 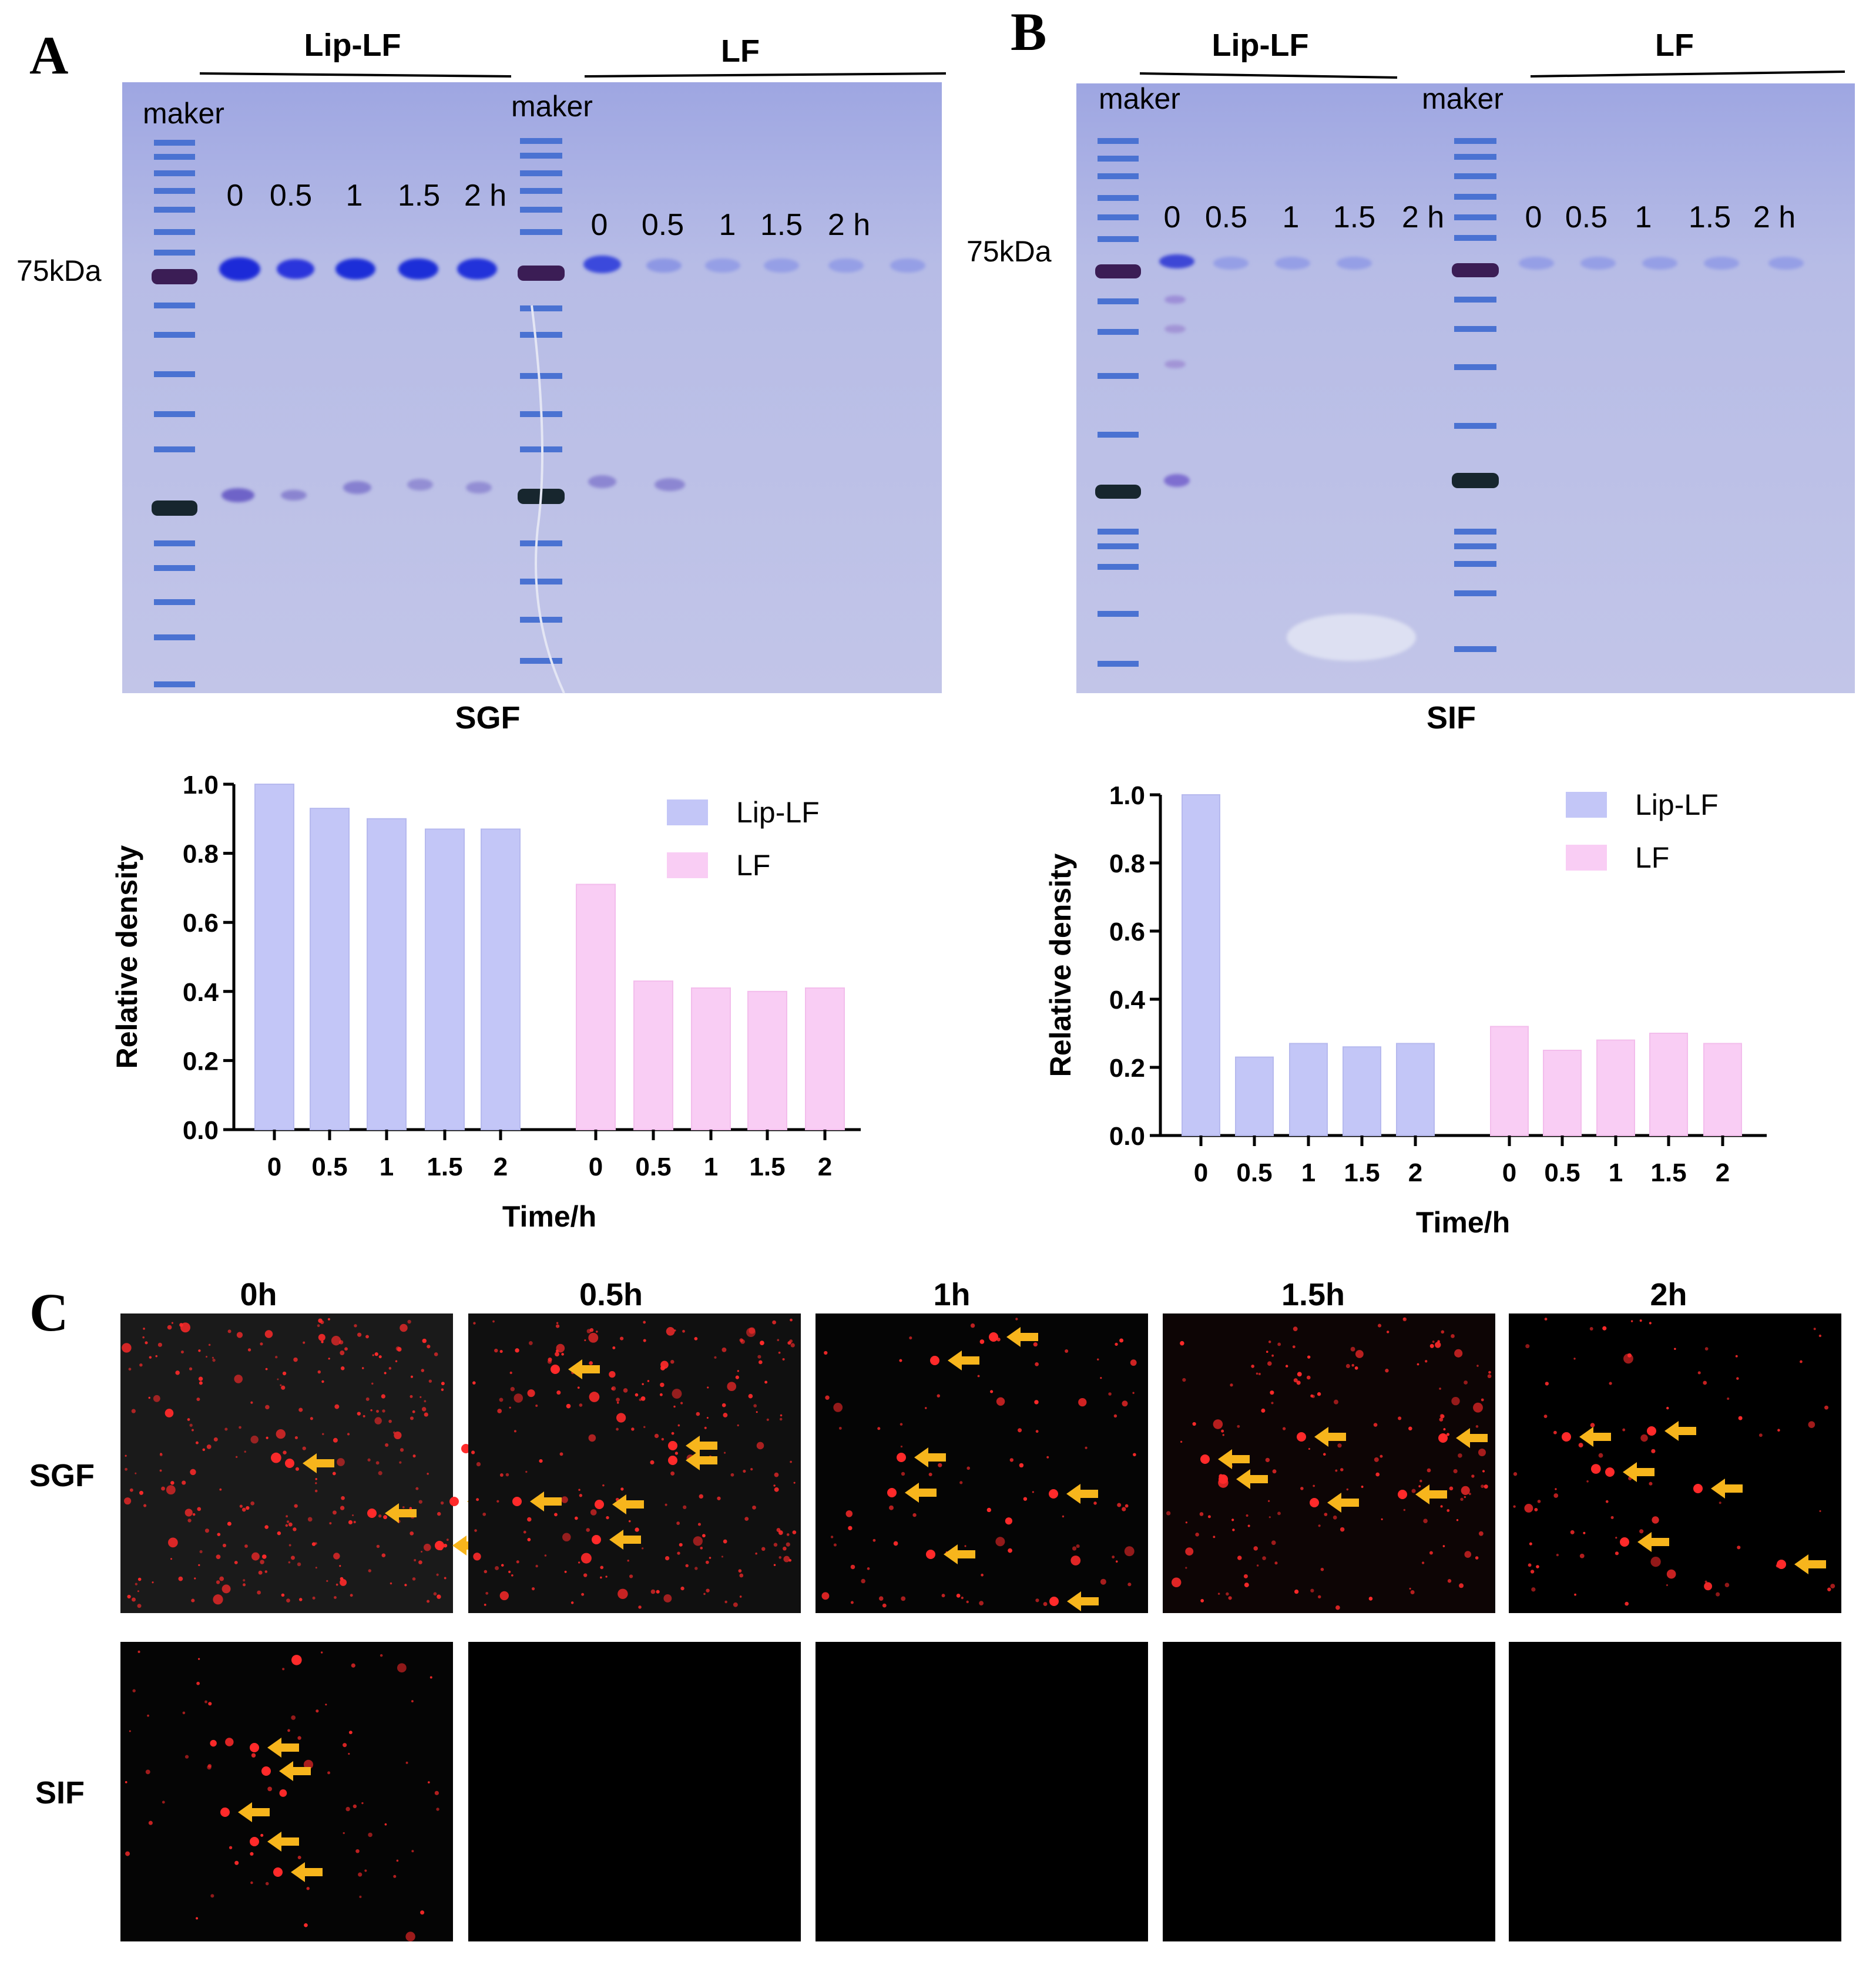 I want to click on marker-lane-b2, so click(x=1475, y=395).